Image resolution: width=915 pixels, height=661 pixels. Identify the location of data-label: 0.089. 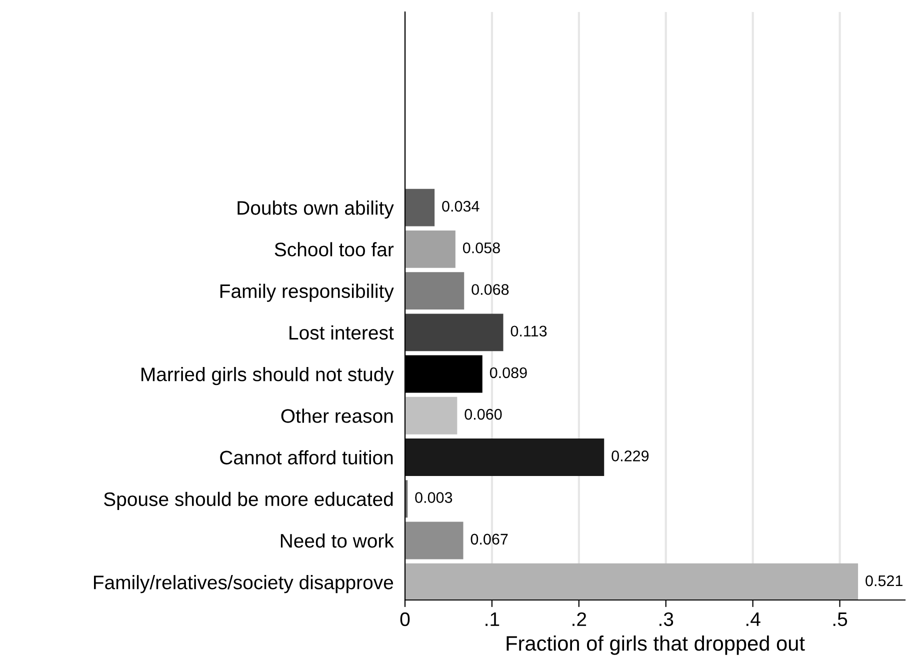
(508, 372).